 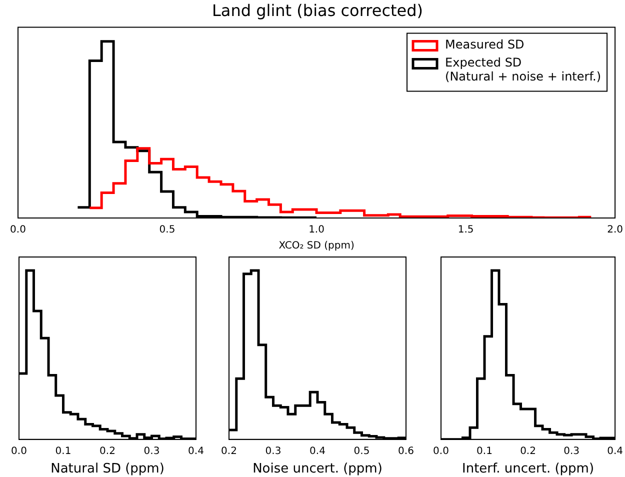 I want to click on x-axis-title: Noise uncert. (ppm), so click(x=317, y=469).